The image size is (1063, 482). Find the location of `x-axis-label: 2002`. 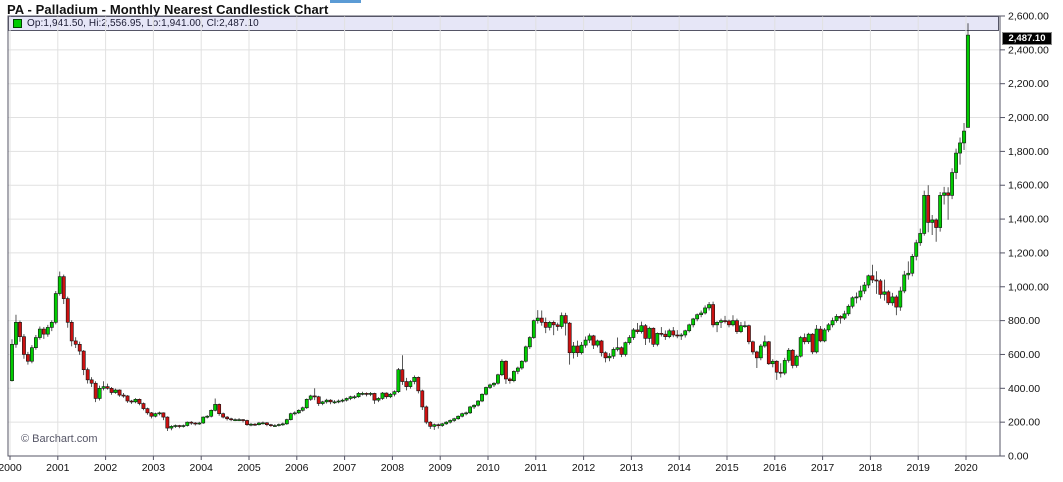

x-axis-label: 2002 is located at coordinates (106, 468).